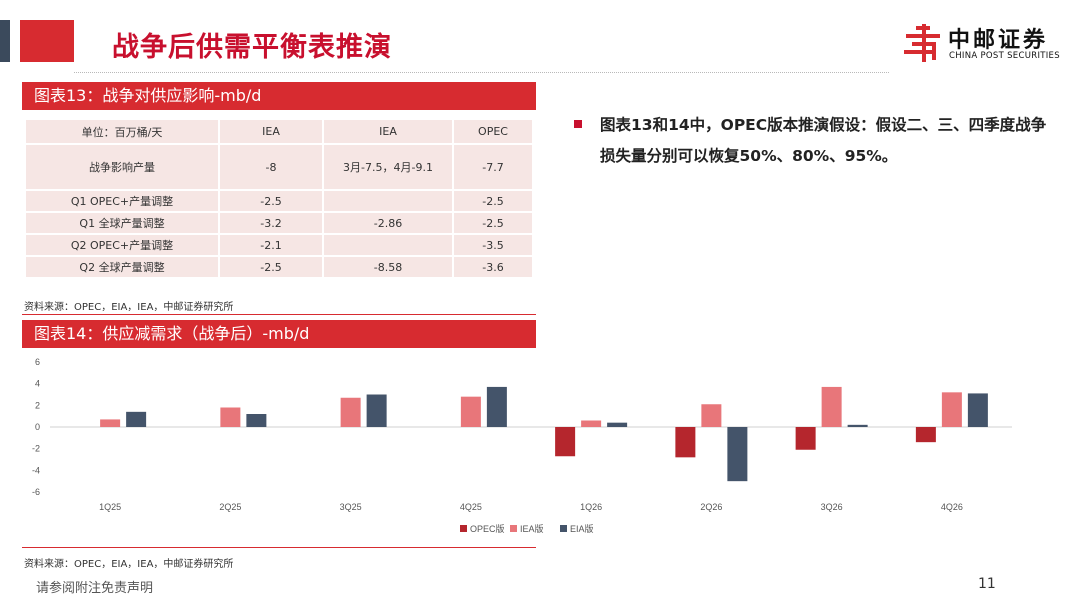 Image resolution: width=1080 pixels, height=608 pixels. Describe the element at coordinates (37, 405) in the screenshot. I see `y-tick-label: 2` at that location.